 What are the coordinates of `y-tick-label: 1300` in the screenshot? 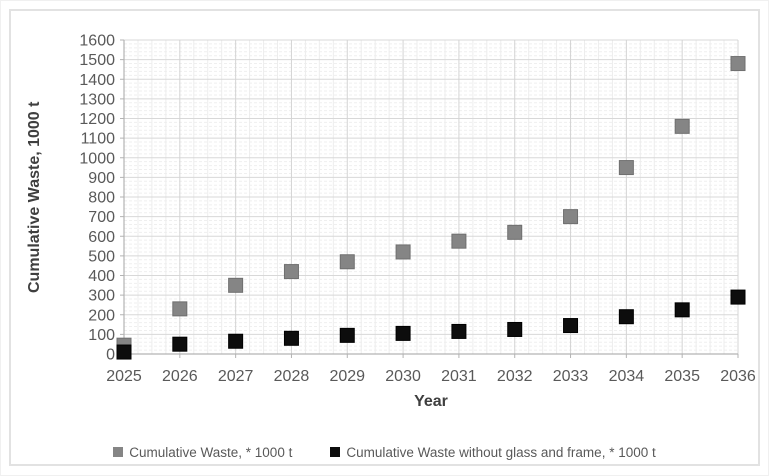 It's located at (97, 99).